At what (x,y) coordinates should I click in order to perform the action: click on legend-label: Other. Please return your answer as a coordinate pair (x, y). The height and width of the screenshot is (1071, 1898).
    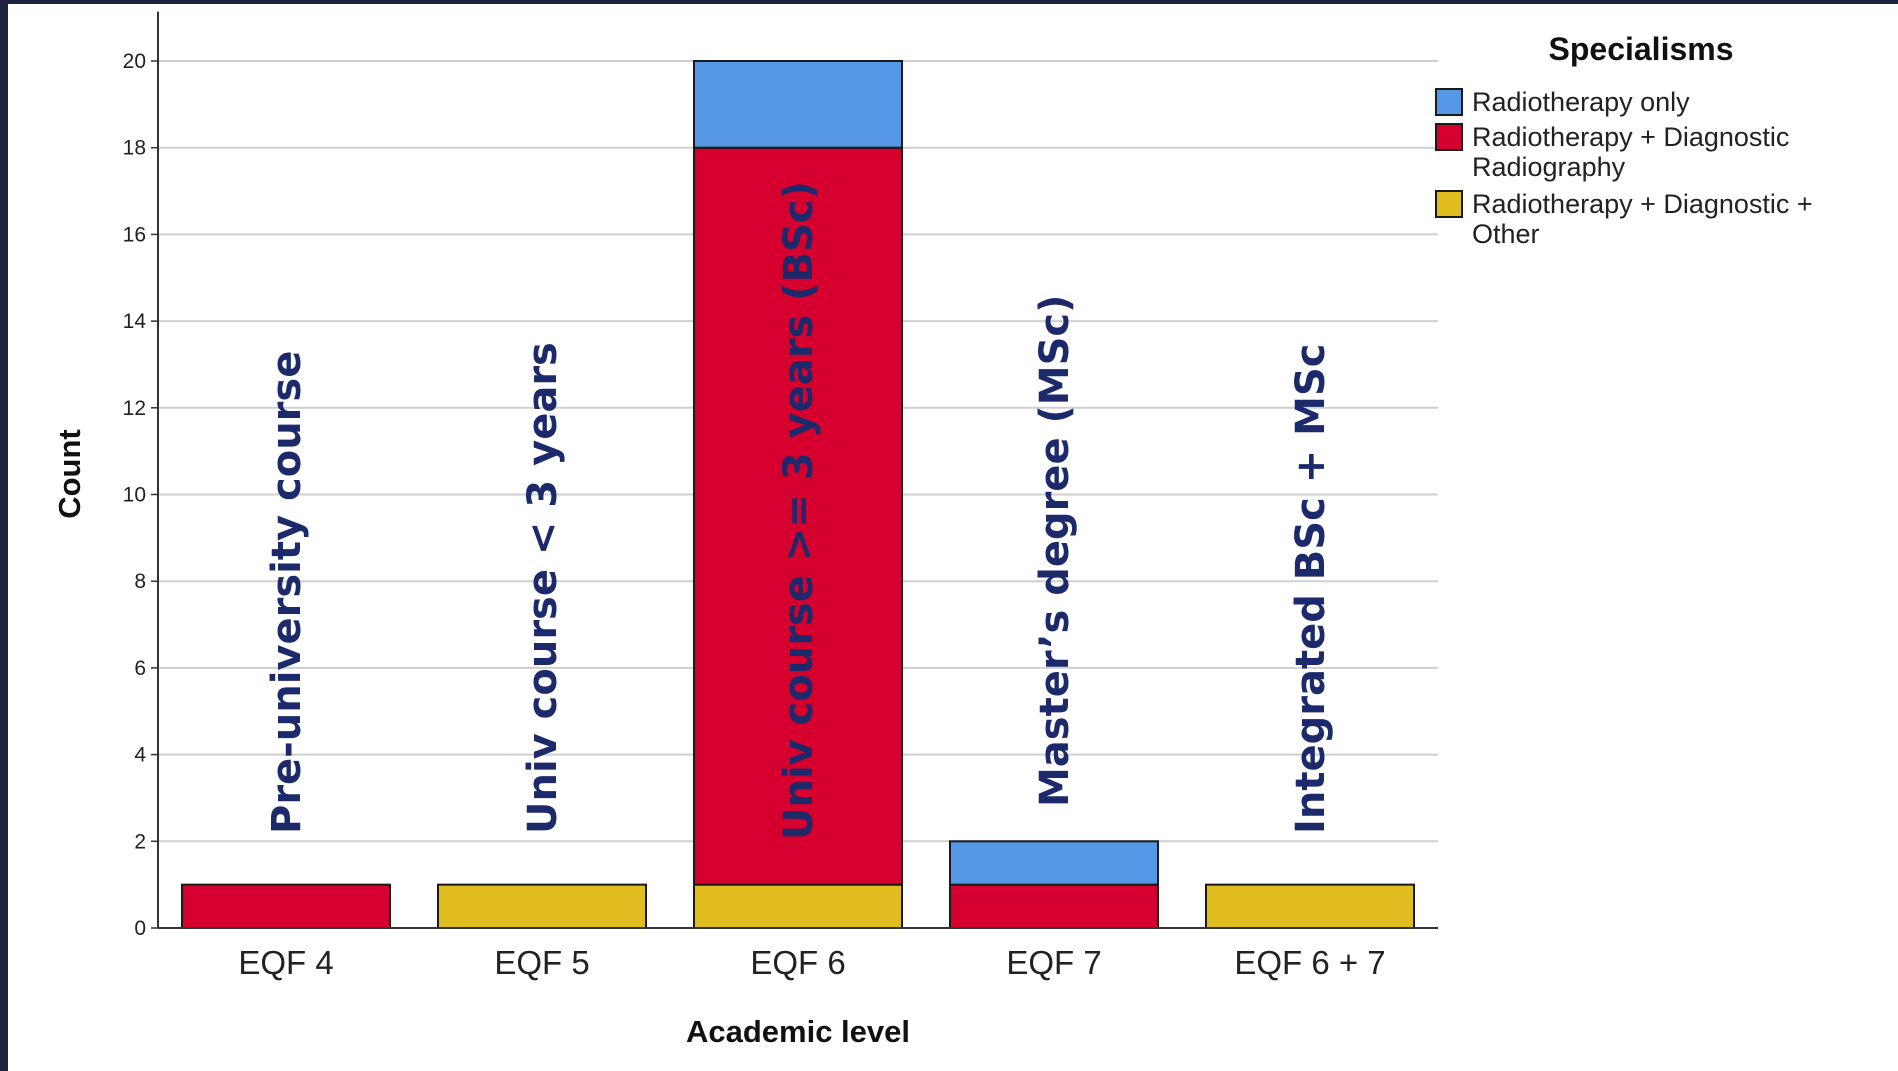
    Looking at the image, I should click on (1506, 234).